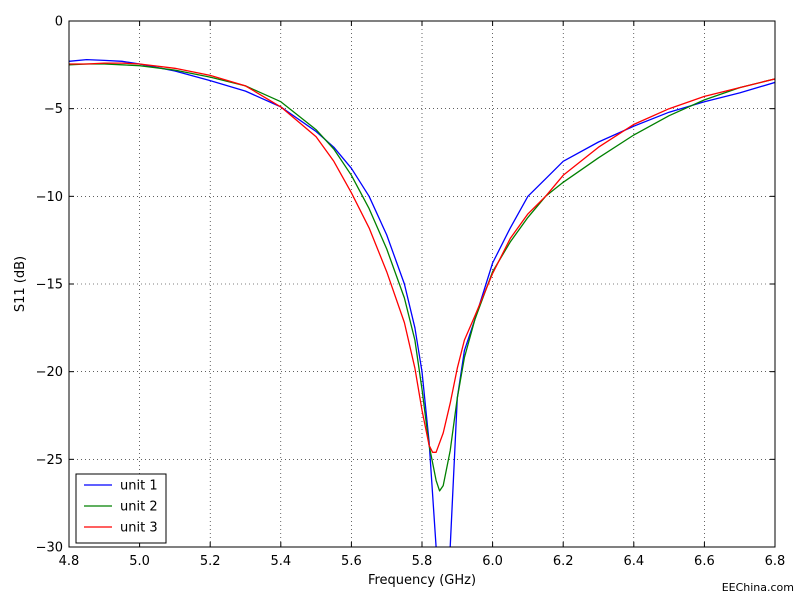 This screenshot has width=800, height=600. Describe the element at coordinates (49, 372) in the screenshot. I see `y-tick-label: −20` at that location.